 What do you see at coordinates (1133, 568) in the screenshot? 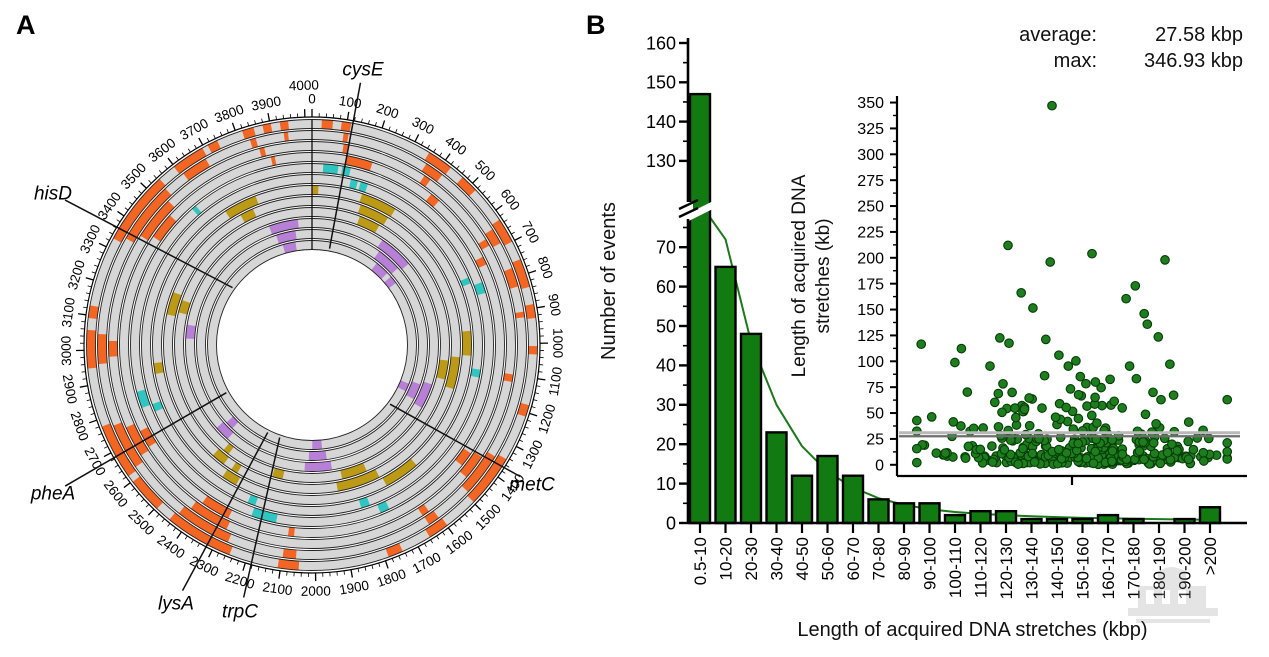
I see `x-category-label: 170-180` at bounding box center [1133, 568].